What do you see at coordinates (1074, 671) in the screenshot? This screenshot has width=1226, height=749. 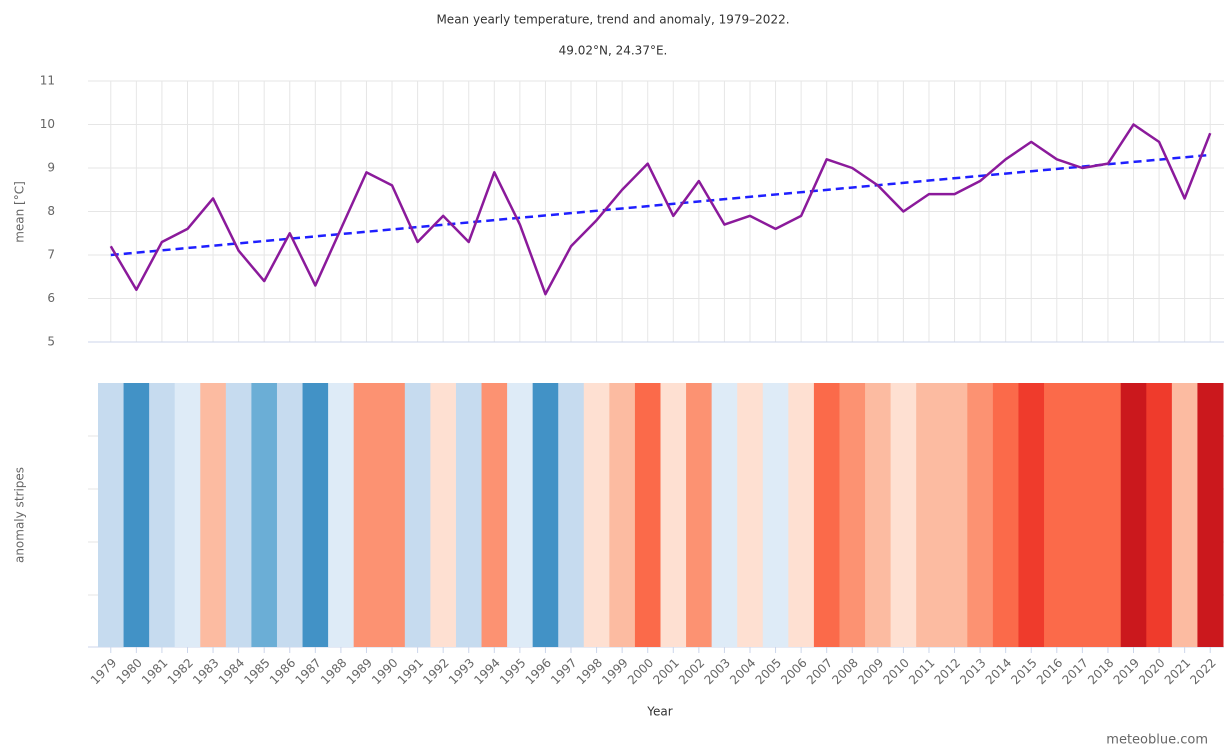 I see `x-tick-label: 2017` at bounding box center [1074, 671].